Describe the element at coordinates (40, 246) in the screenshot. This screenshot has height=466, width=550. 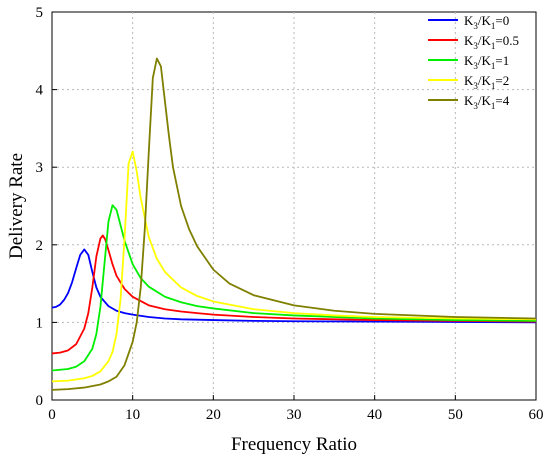
I see `y-tick-label: 2` at that location.